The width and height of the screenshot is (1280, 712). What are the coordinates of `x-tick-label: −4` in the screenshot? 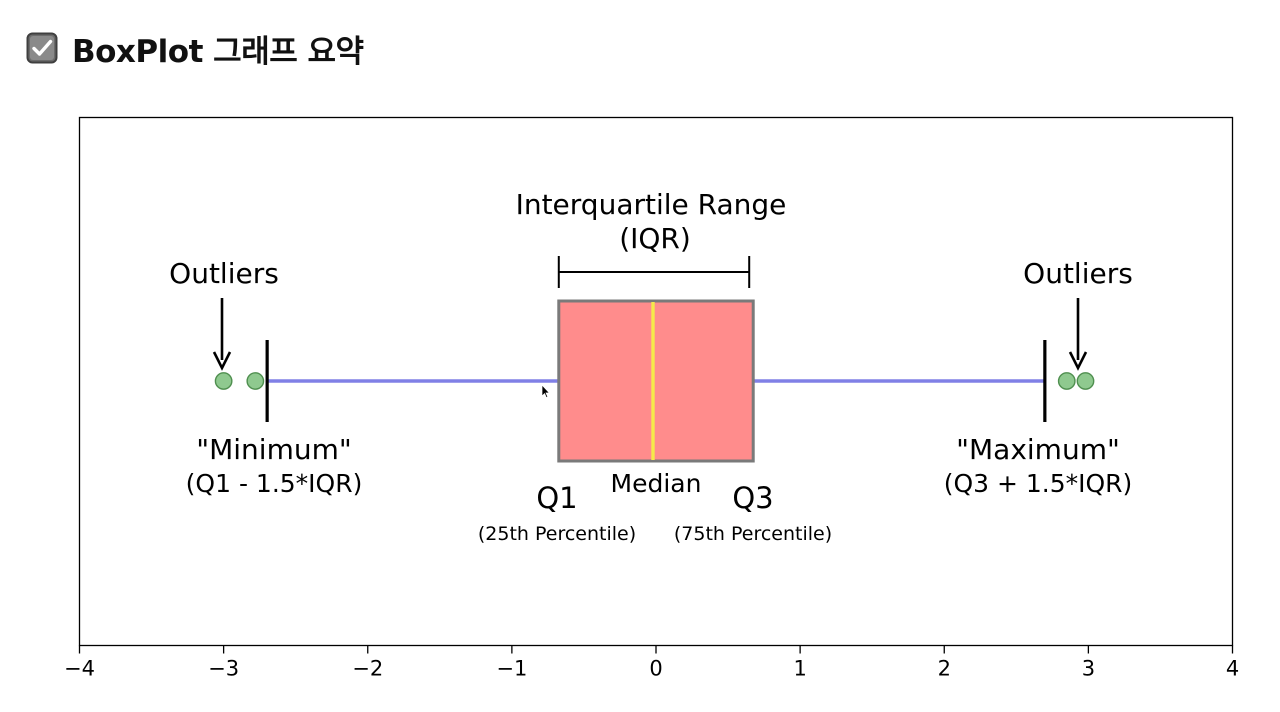 It's located at (79, 669).